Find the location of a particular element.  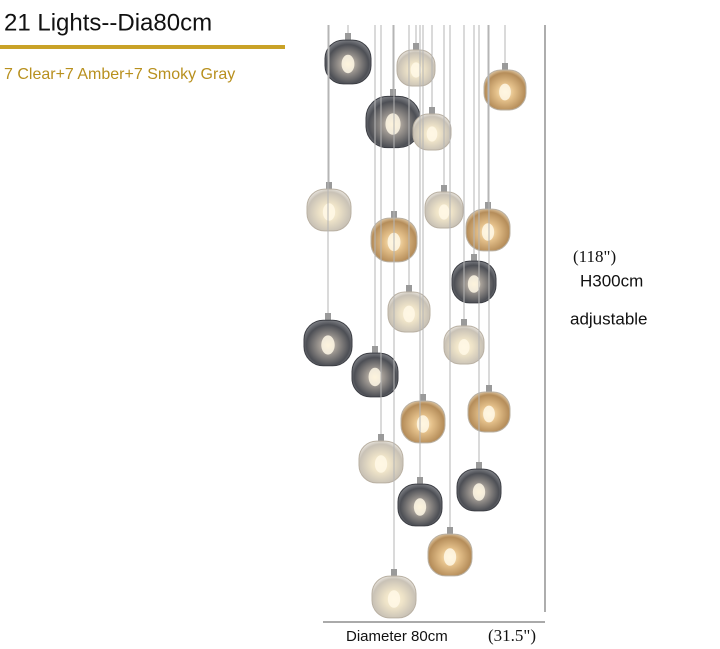

height-note: adjustable is located at coordinates (609, 318).